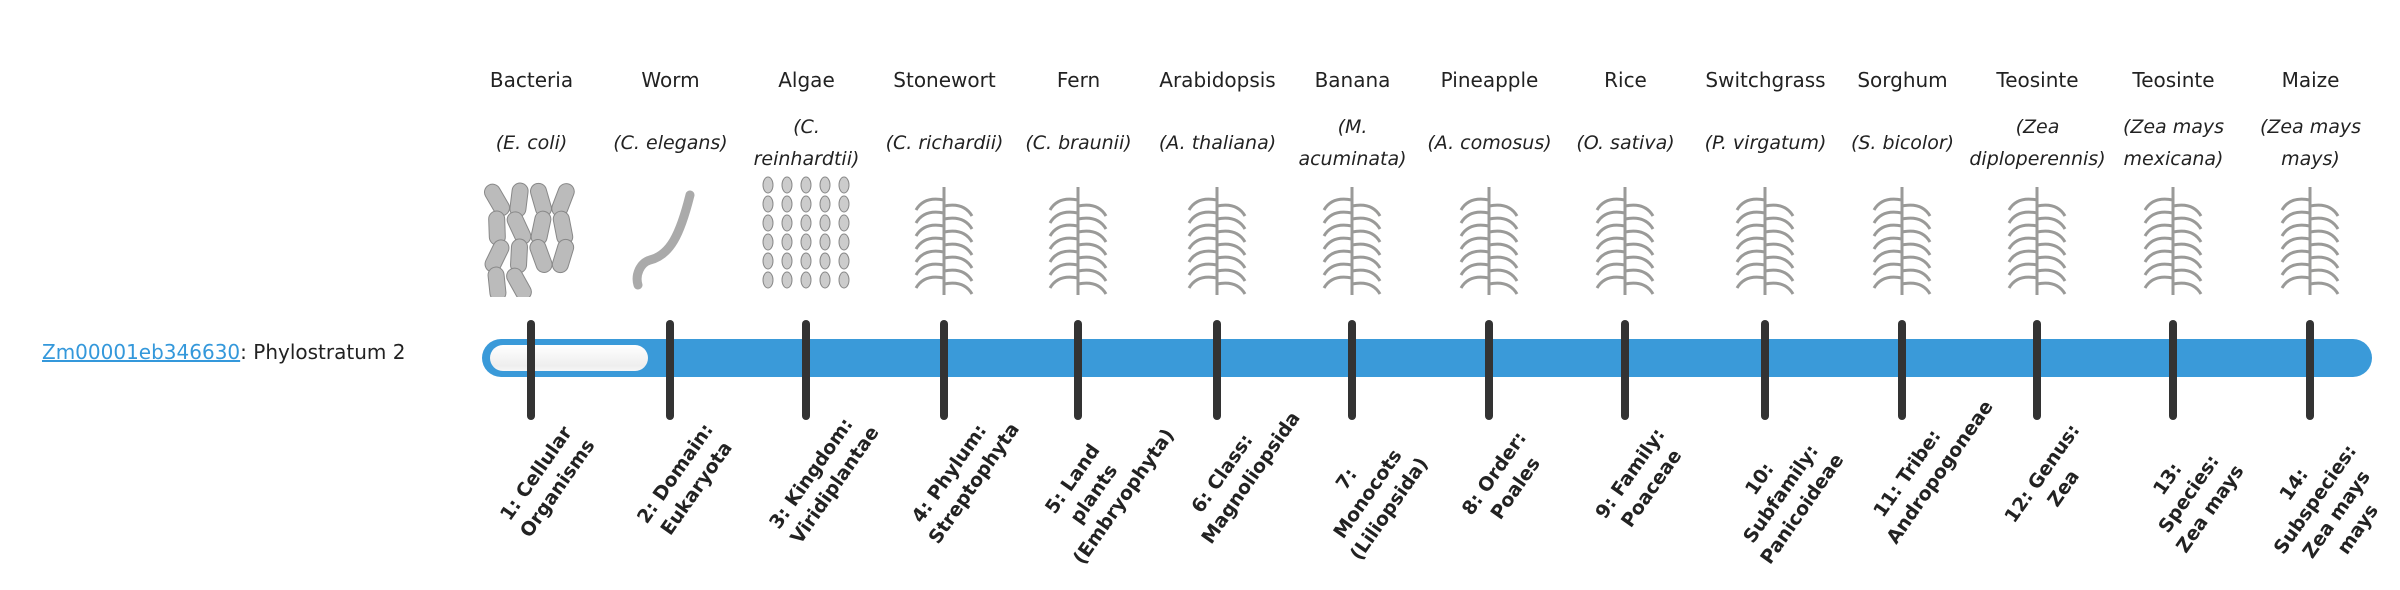 The width and height of the screenshot is (2400, 590). Describe the element at coordinates (1078, 80) in the screenshot. I see `organism-common-name: Fern` at that location.